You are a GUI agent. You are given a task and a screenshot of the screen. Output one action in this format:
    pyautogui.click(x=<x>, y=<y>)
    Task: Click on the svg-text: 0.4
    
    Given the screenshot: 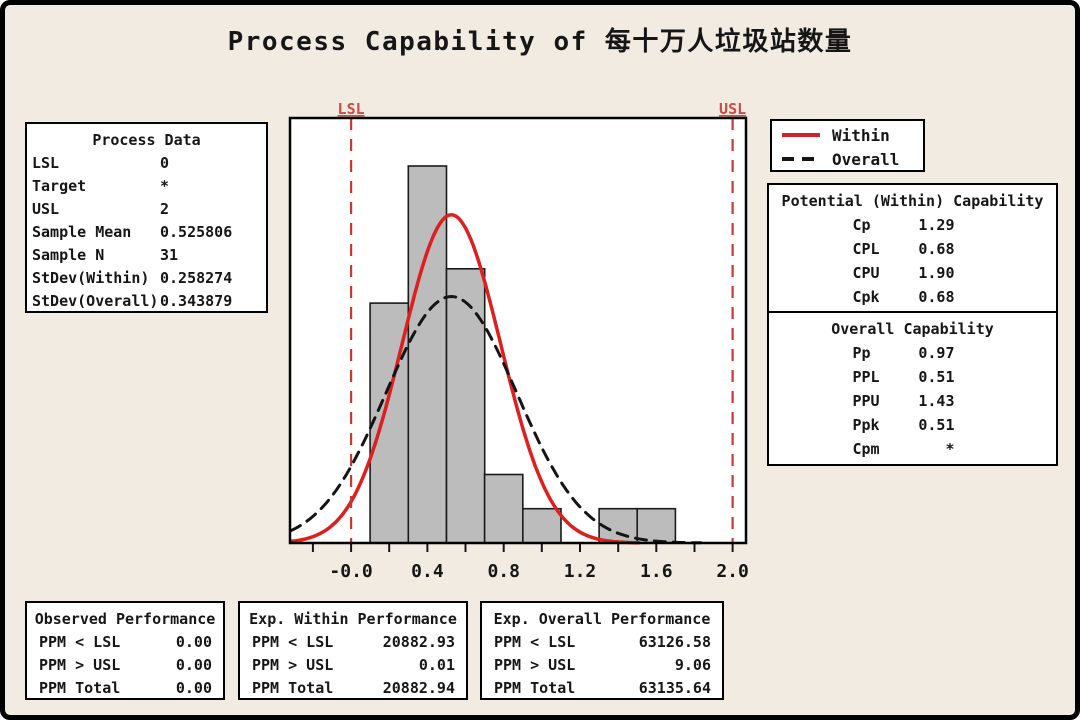 What is the action you would take?
    pyautogui.click(x=427, y=571)
    